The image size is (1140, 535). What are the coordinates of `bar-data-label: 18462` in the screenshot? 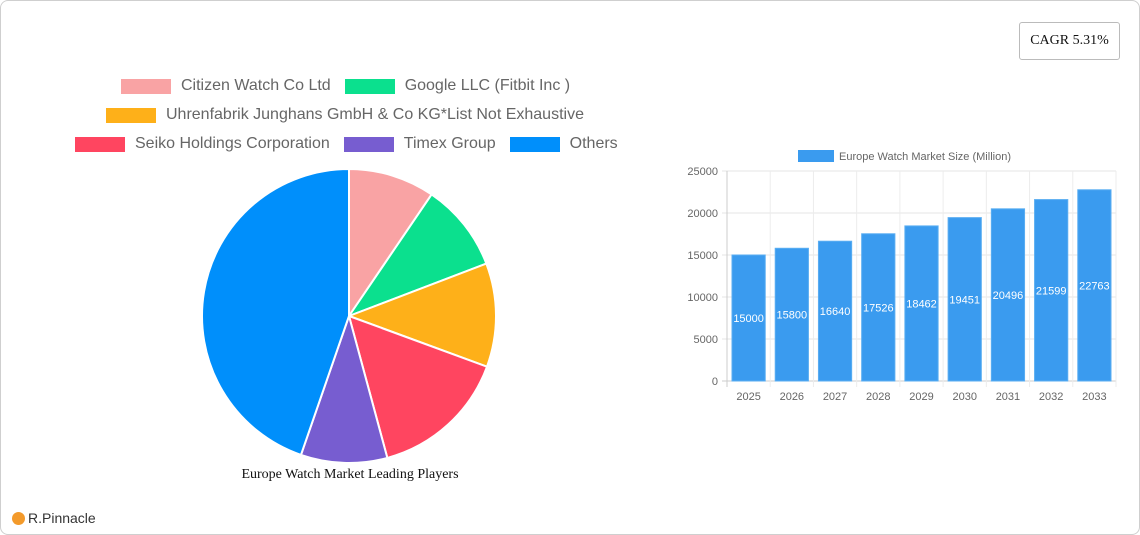 It's located at (921, 304).